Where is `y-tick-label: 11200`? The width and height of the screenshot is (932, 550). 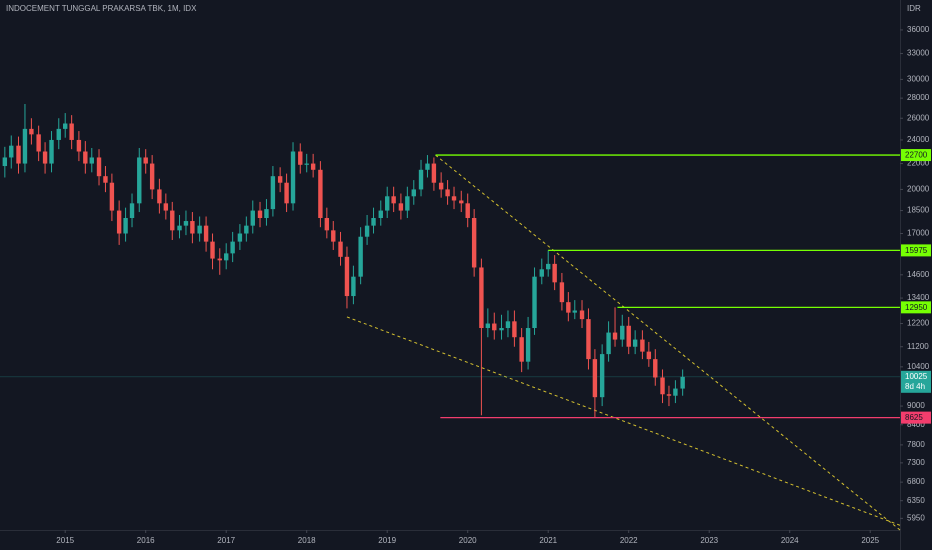
y-tick-label: 11200 is located at coordinates (918, 346).